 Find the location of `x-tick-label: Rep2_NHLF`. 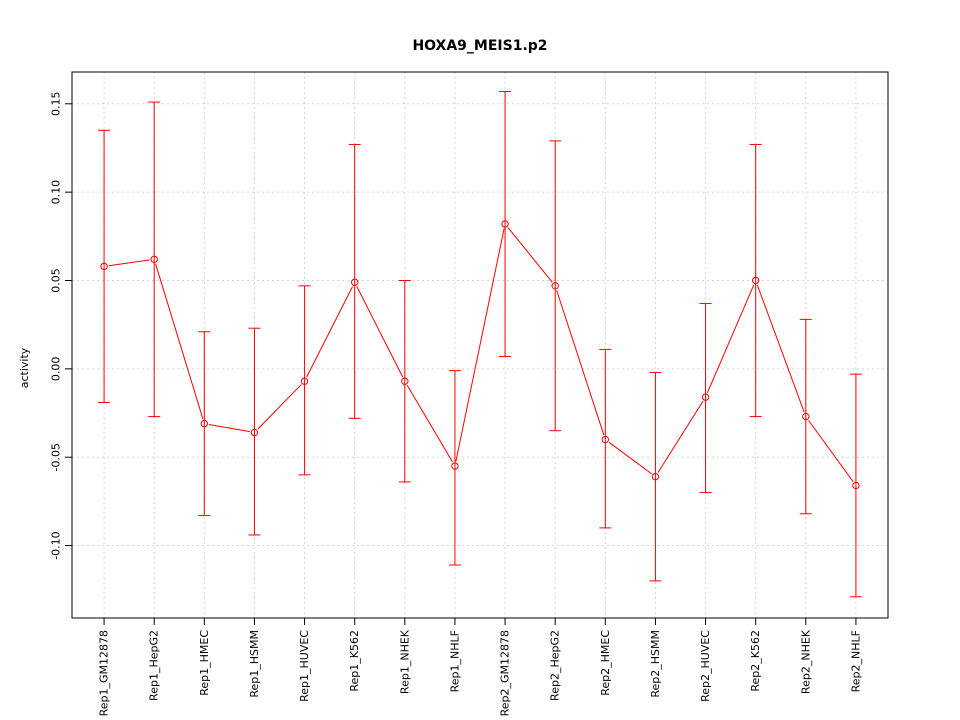

x-tick-label: Rep2_NHLF is located at coordinates (855, 661).